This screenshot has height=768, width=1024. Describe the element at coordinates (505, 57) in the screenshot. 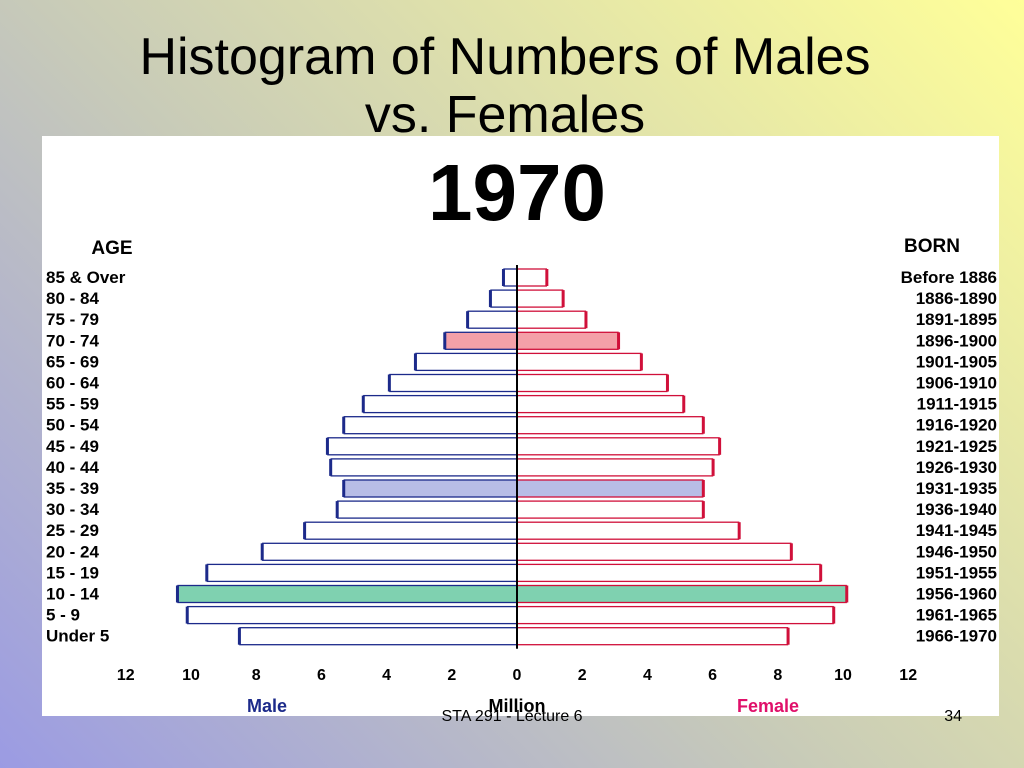

I see `slide-title-line1: Histogram of Numbers of Males` at that location.